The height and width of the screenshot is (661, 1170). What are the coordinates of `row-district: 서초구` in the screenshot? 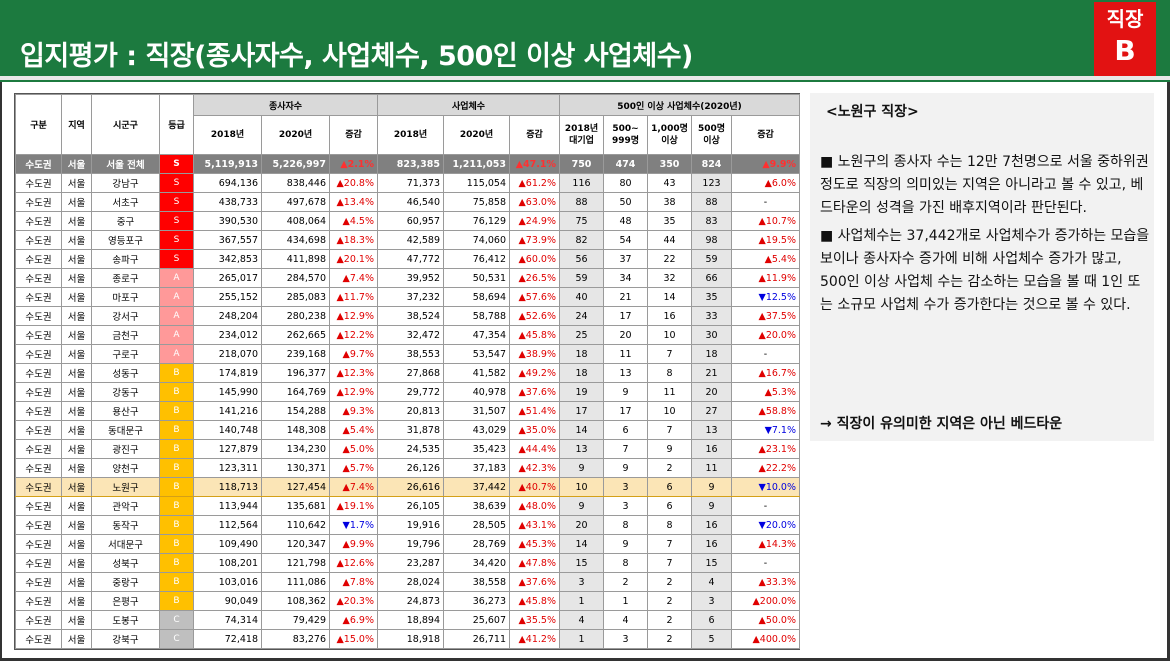 It's located at (125, 202).